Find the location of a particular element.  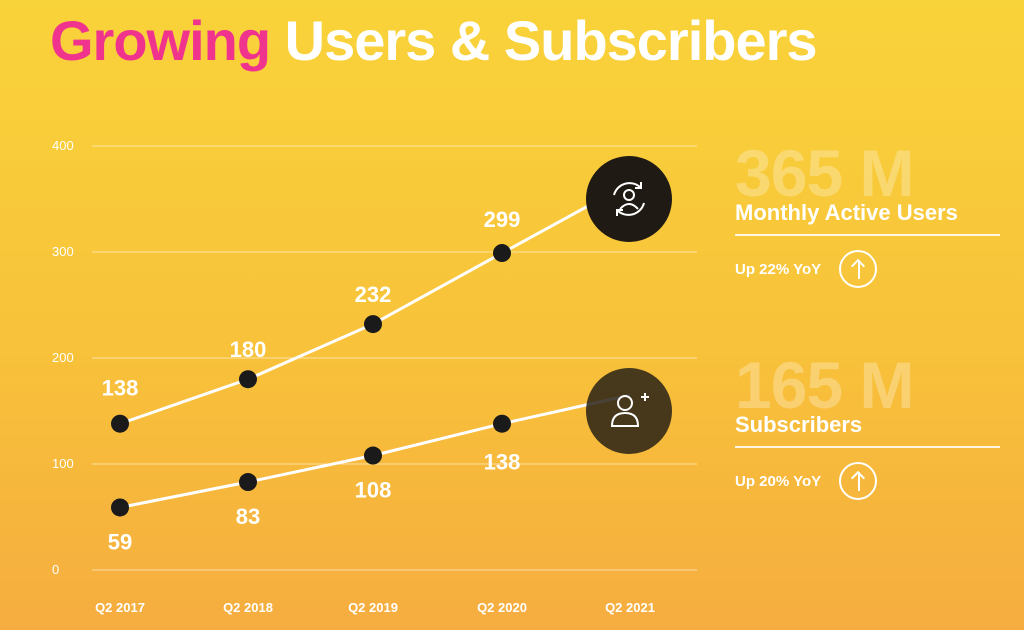

data-label: 299 is located at coordinates (502, 219).